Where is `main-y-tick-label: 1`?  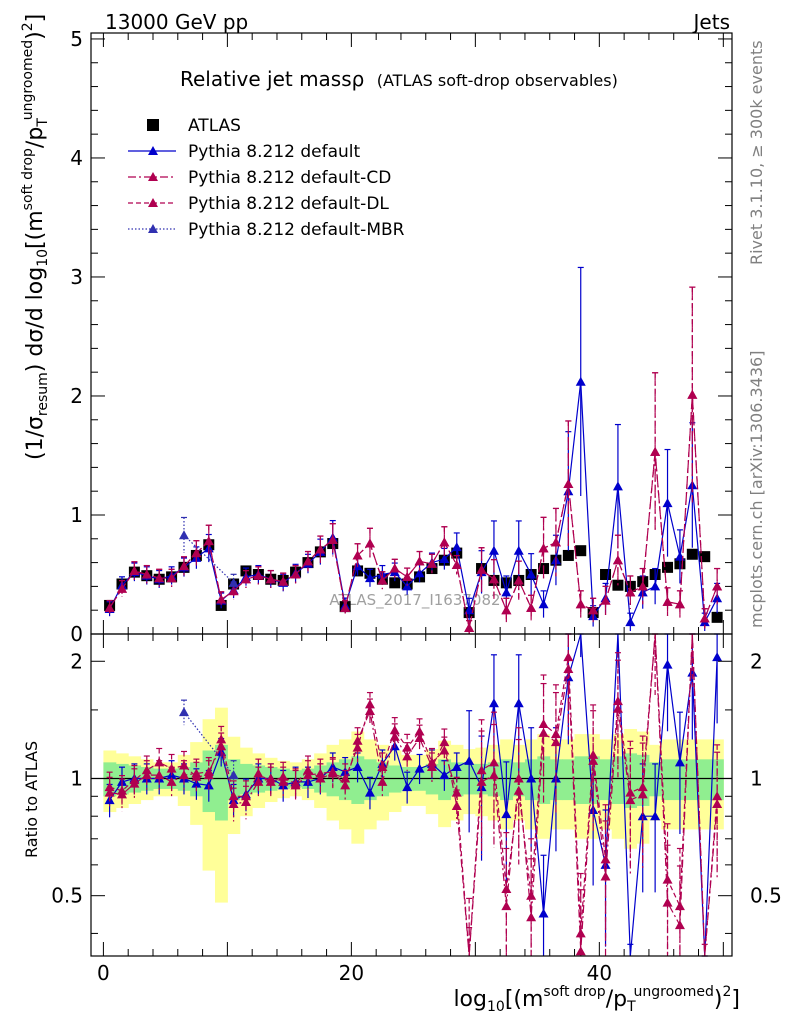
main-y-tick-label: 1 is located at coordinates (76, 515).